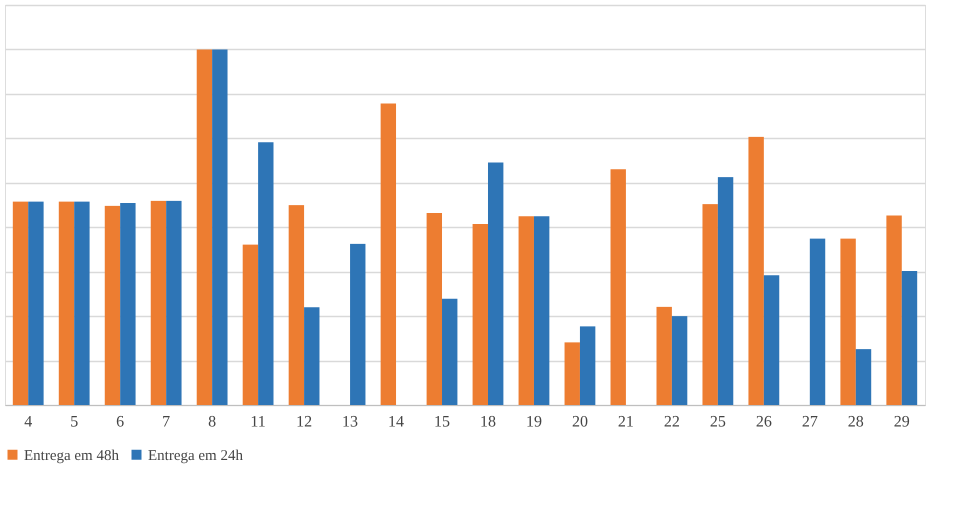 This screenshot has height=513, width=977. What do you see at coordinates (810, 422) in the screenshot?
I see `x-tick-label: 27` at bounding box center [810, 422].